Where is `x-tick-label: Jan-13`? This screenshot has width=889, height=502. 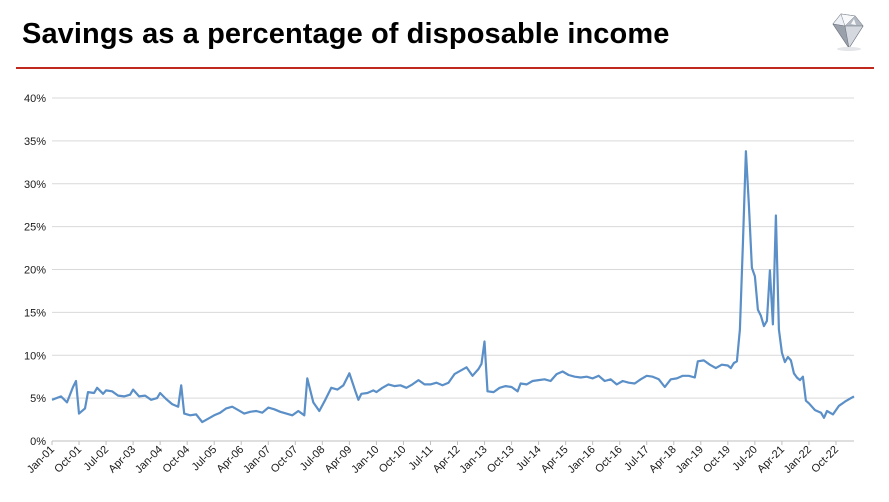
x-tick-label: Jan-13 is located at coordinates (473, 460).